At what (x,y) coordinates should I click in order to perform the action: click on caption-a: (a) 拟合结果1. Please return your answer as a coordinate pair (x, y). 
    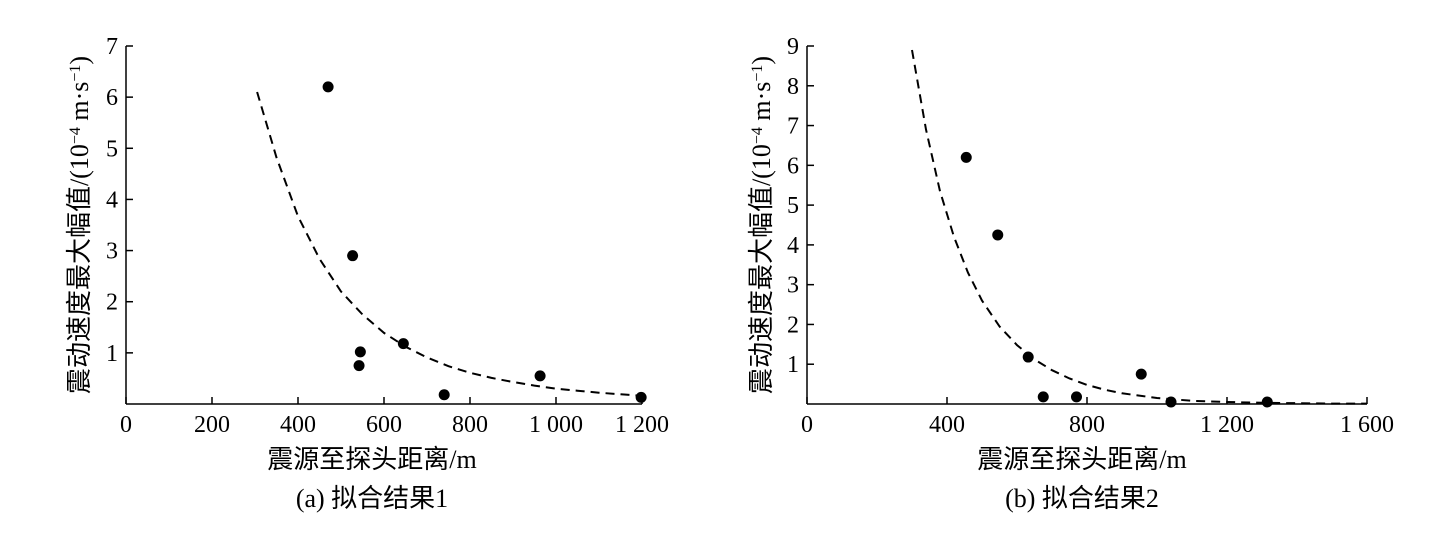
    Looking at the image, I should click on (372, 498).